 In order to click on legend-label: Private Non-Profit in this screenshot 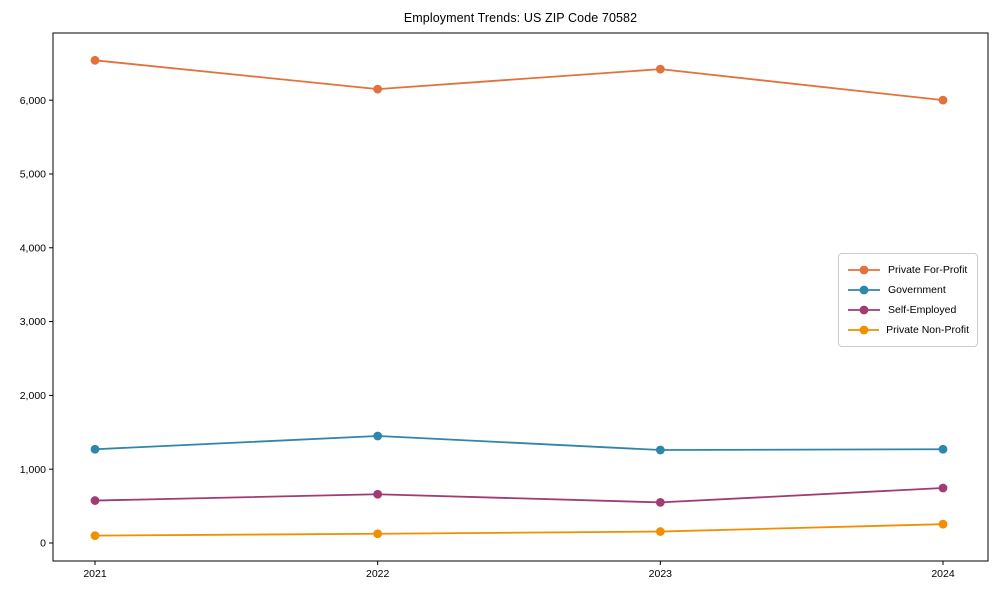, I will do `click(927, 330)`.